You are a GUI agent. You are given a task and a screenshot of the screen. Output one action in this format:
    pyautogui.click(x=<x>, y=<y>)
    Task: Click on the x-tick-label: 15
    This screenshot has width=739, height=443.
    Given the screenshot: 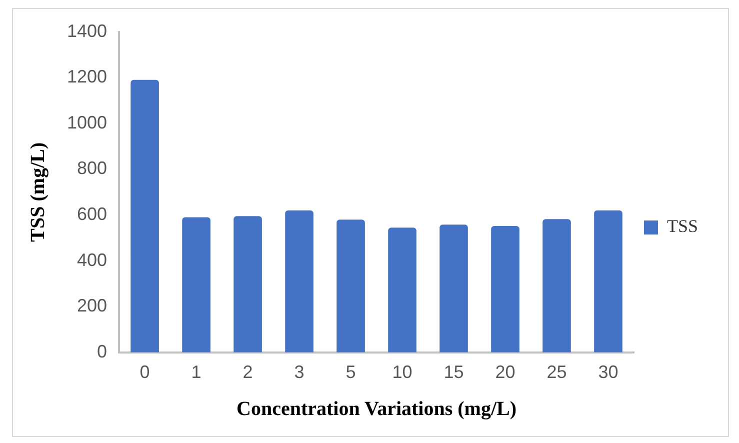 What is the action you would take?
    pyautogui.click(x=454, y=372)
    